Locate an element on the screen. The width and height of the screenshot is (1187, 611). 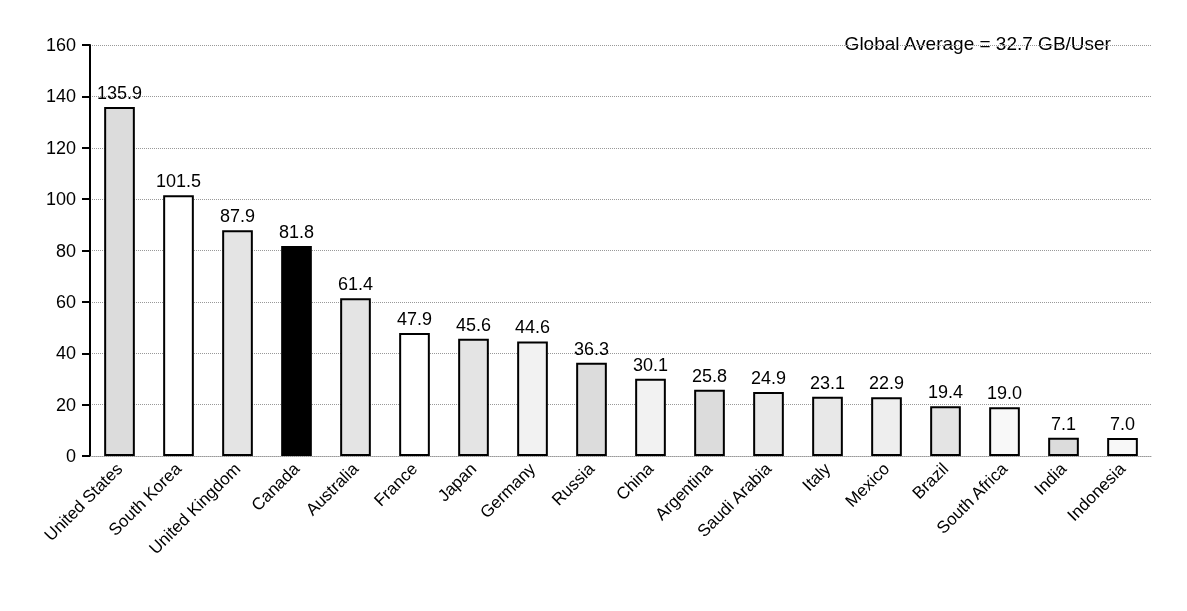
y-tick-label: 40 is located at coordinates (65, 353).